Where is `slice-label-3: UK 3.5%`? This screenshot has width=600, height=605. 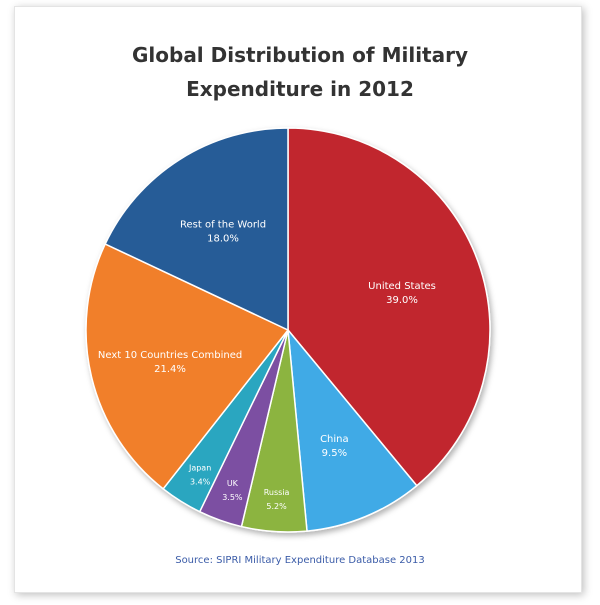
slice-label-3: UK 3.5% is located at coordinates (232, 490).